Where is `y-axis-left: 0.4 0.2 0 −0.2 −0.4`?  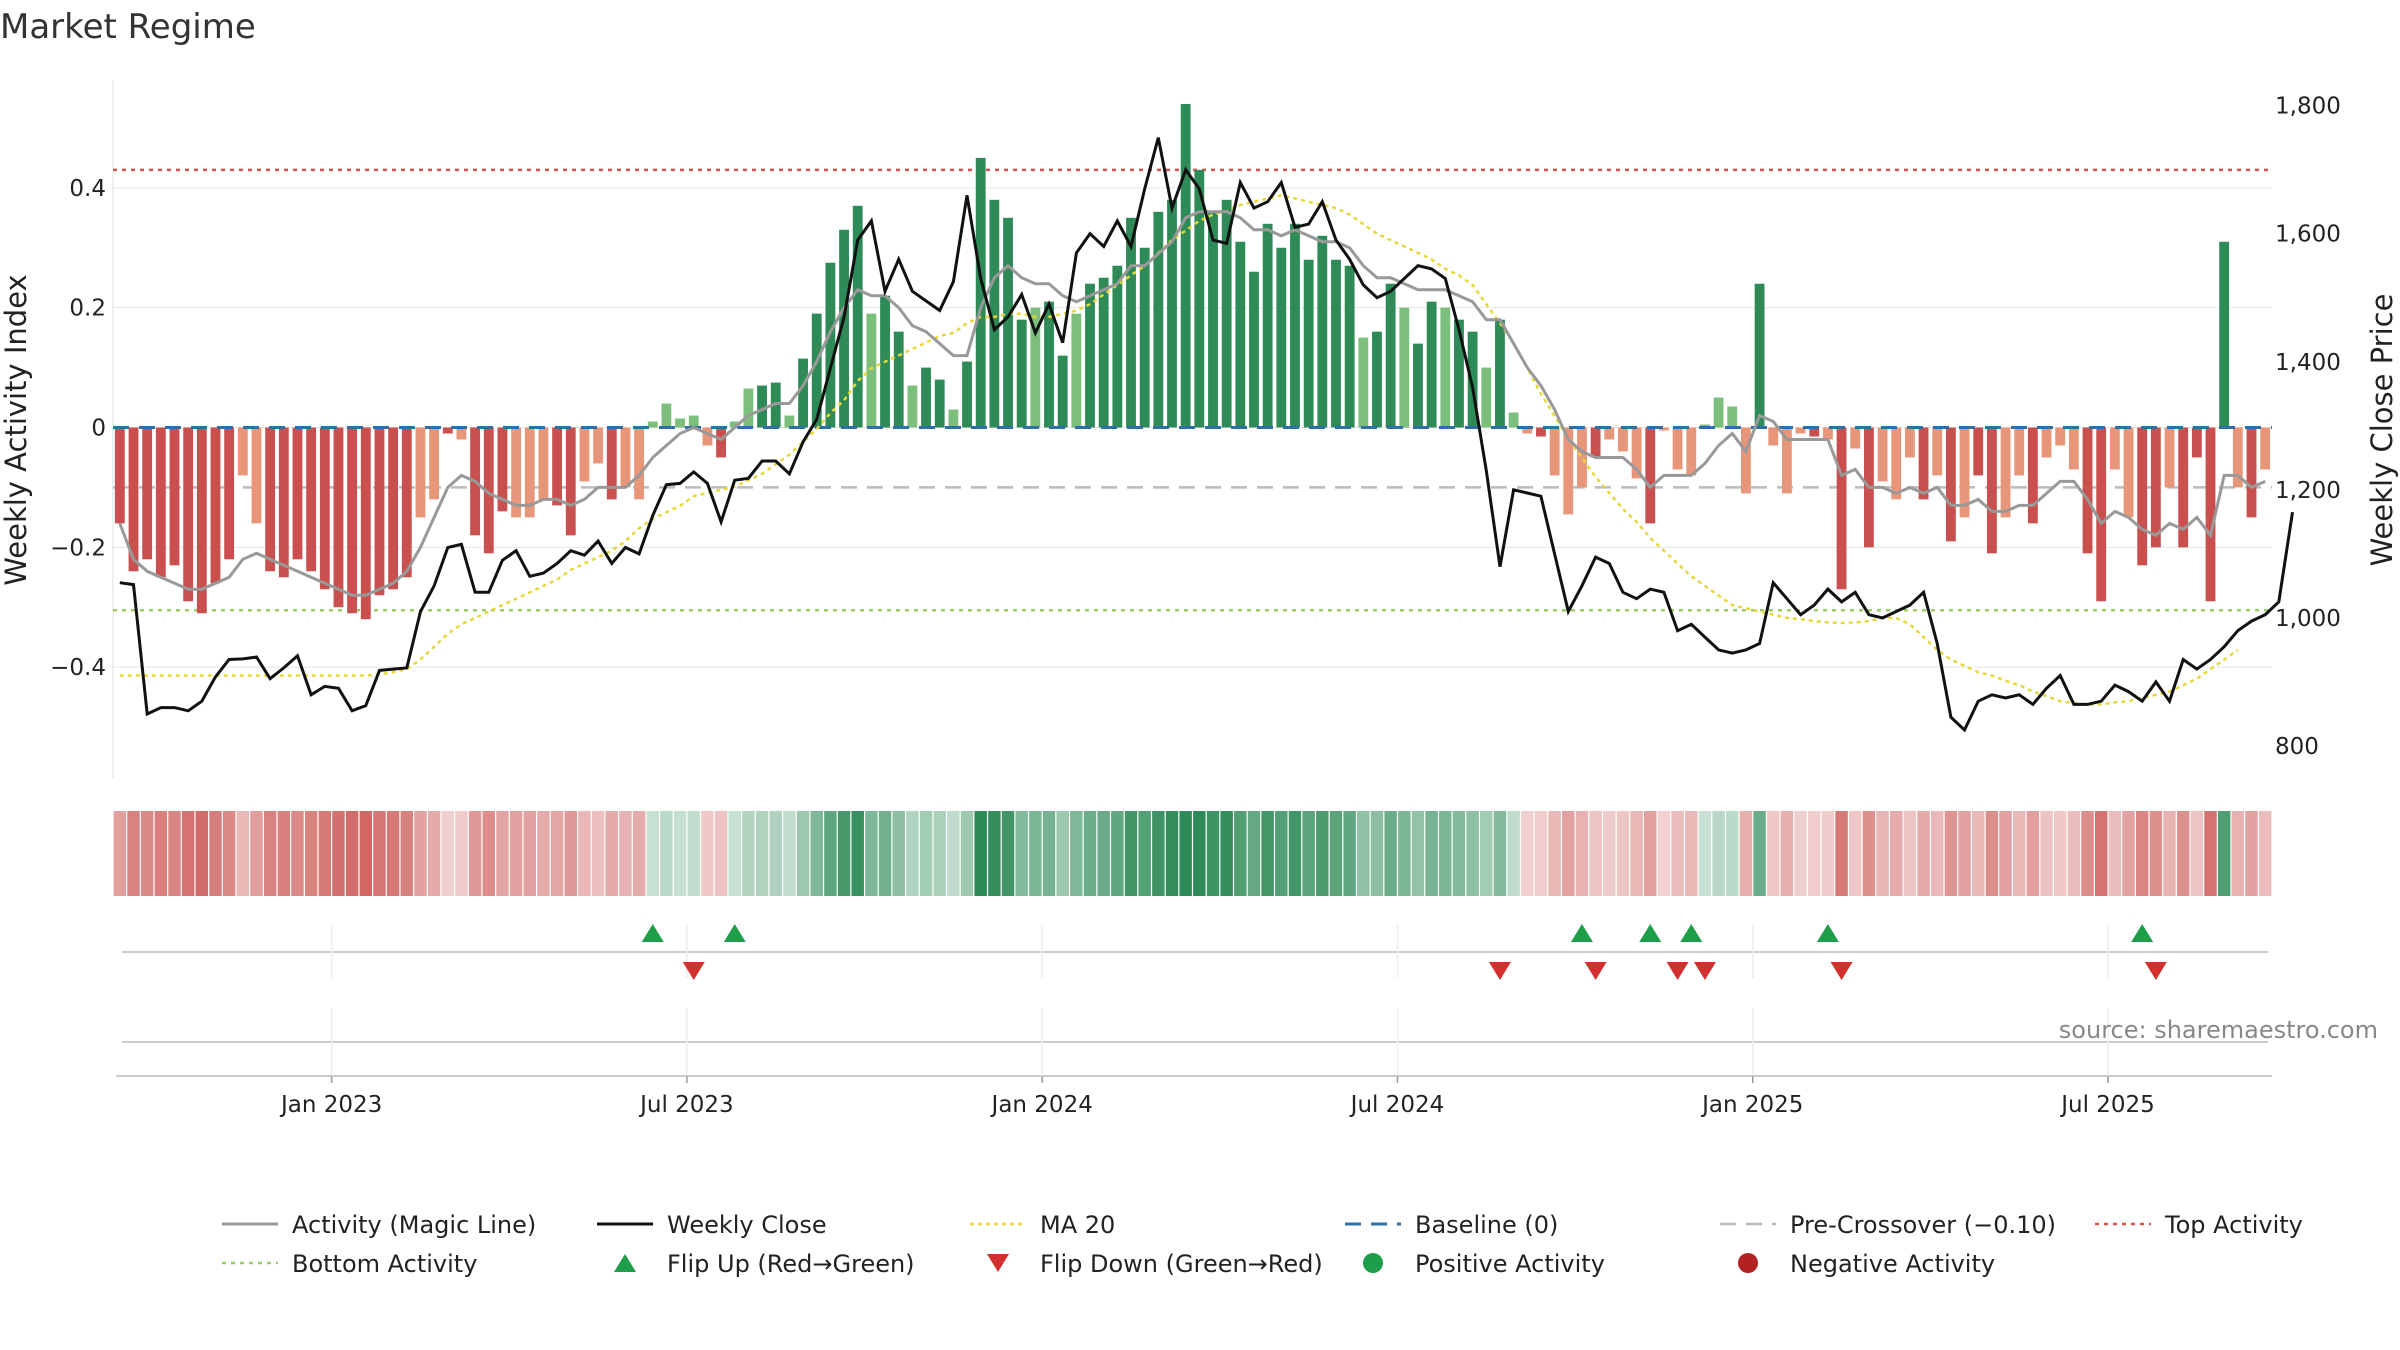
y-axis-left: 0.4 0.2 0 −0.2 −0.4 is located at coordinates (78, 428).